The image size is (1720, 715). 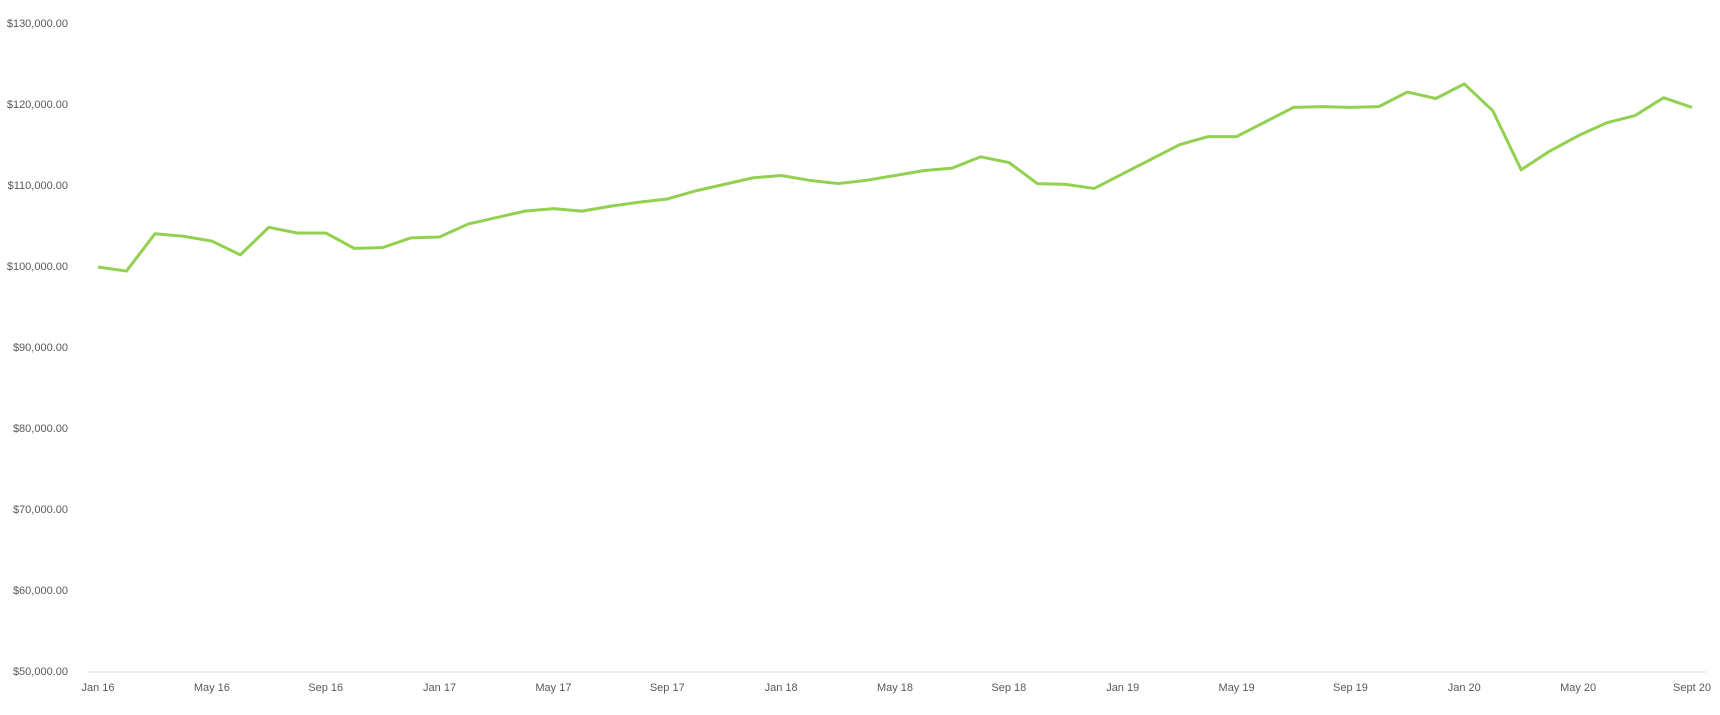 What do you see at coordinates (37, 105) in the screenshot?
I see `y-tick-label: $120,000.00` at bounding box center [37, 105].